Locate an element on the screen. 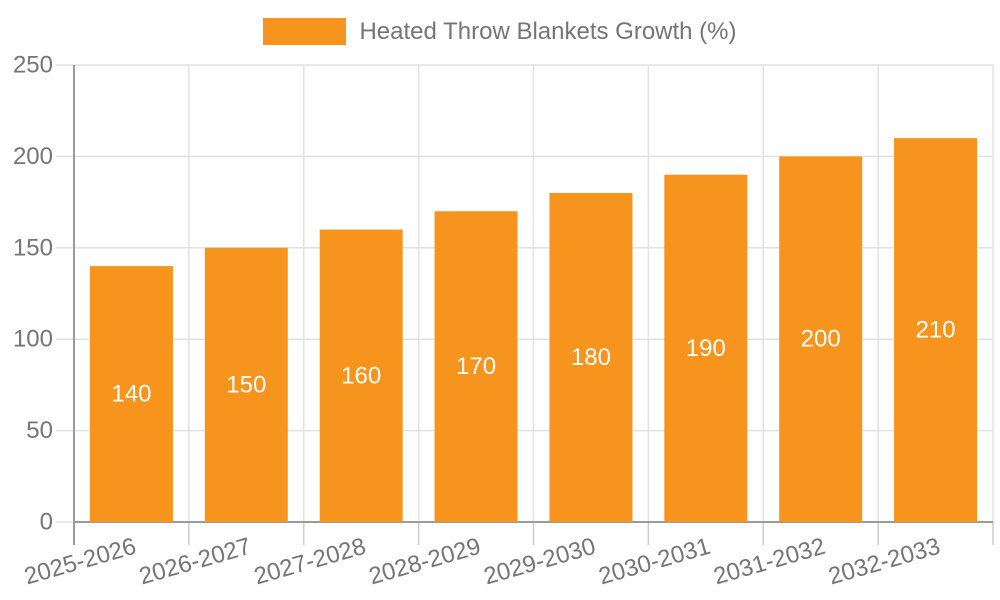 Image resolution: width=1000 pixels, height=600 pixels. y-tick-label: 200 is located at coordinates (33, 156).